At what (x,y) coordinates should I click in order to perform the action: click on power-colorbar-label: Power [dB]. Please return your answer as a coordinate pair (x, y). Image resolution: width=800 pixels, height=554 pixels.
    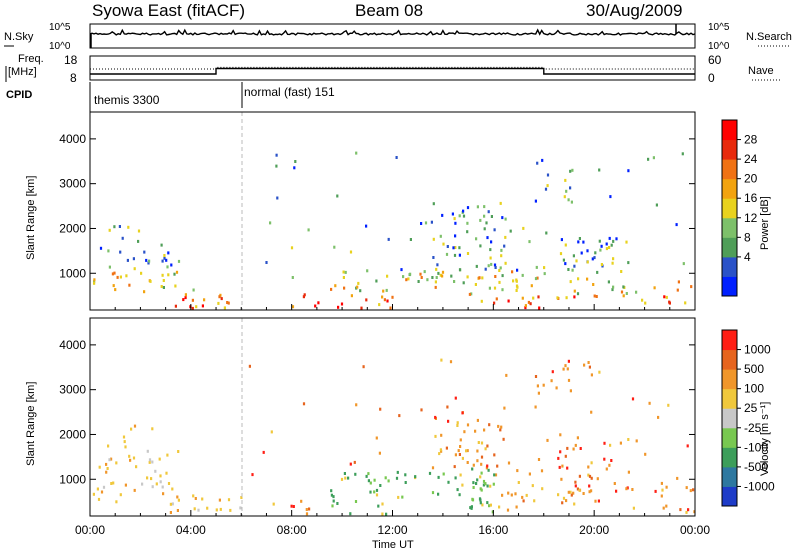
    Looking at the image, I should click on (765, 223).